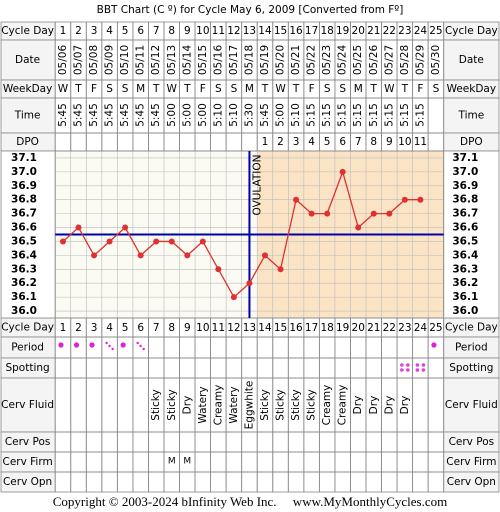 The image size is (500, 512). Describe the element at coordinates (265, 404) in the screenshot. I see `cerv-fluid: Sticky` at that location.